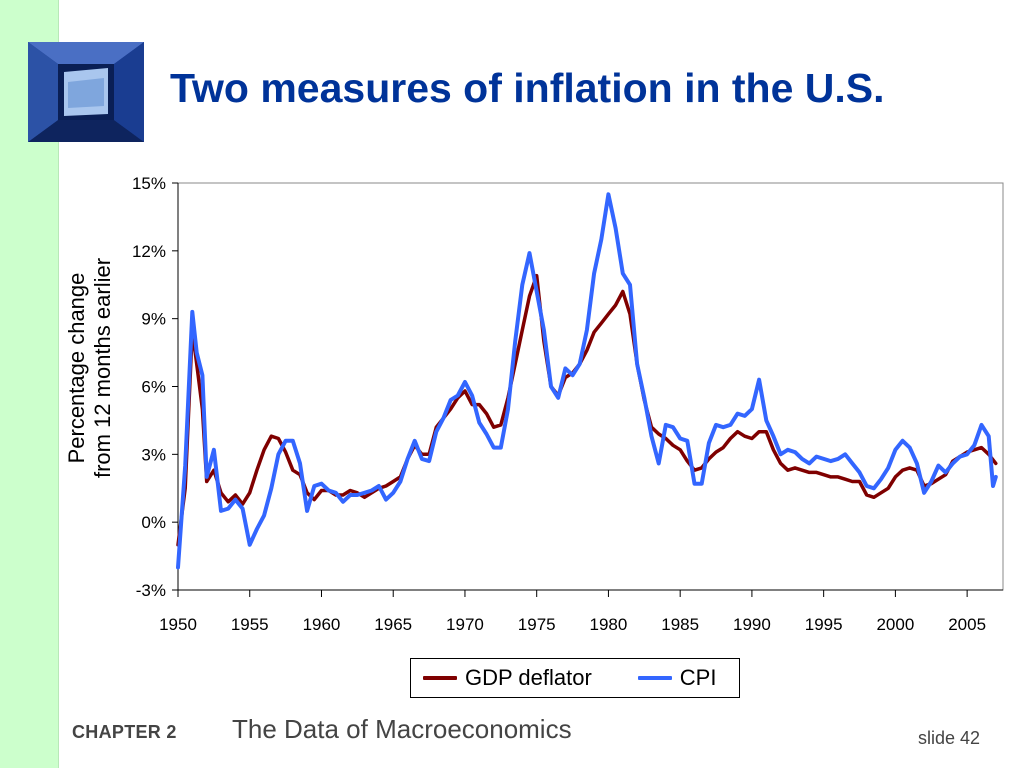 This screenshot has width=1024, height=768. I want to click on legend-swatch-cpi, so click(654, 678).